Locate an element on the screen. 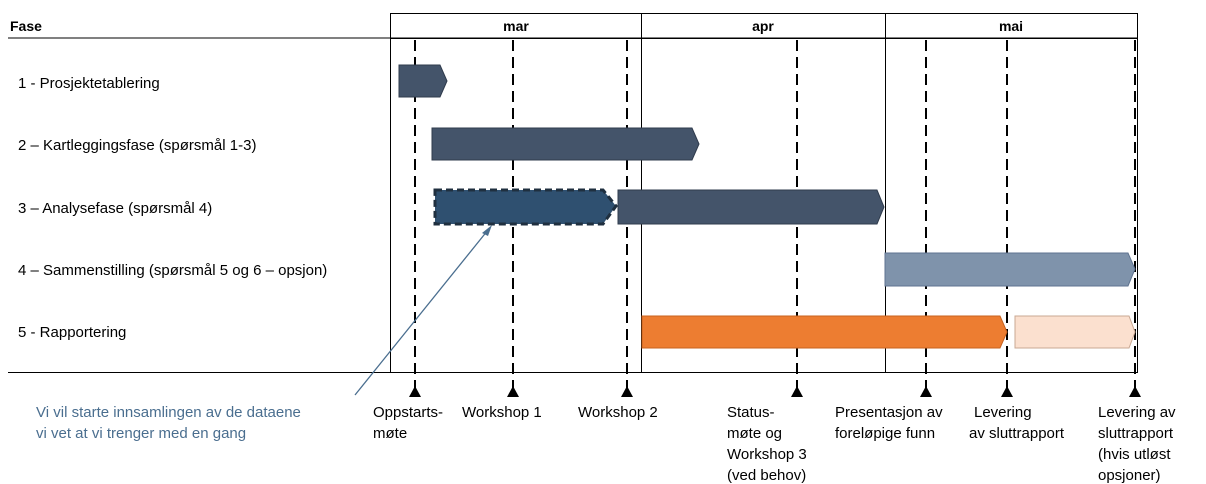  milestone-marker-workshop1 is located at coordinates (513, 391).